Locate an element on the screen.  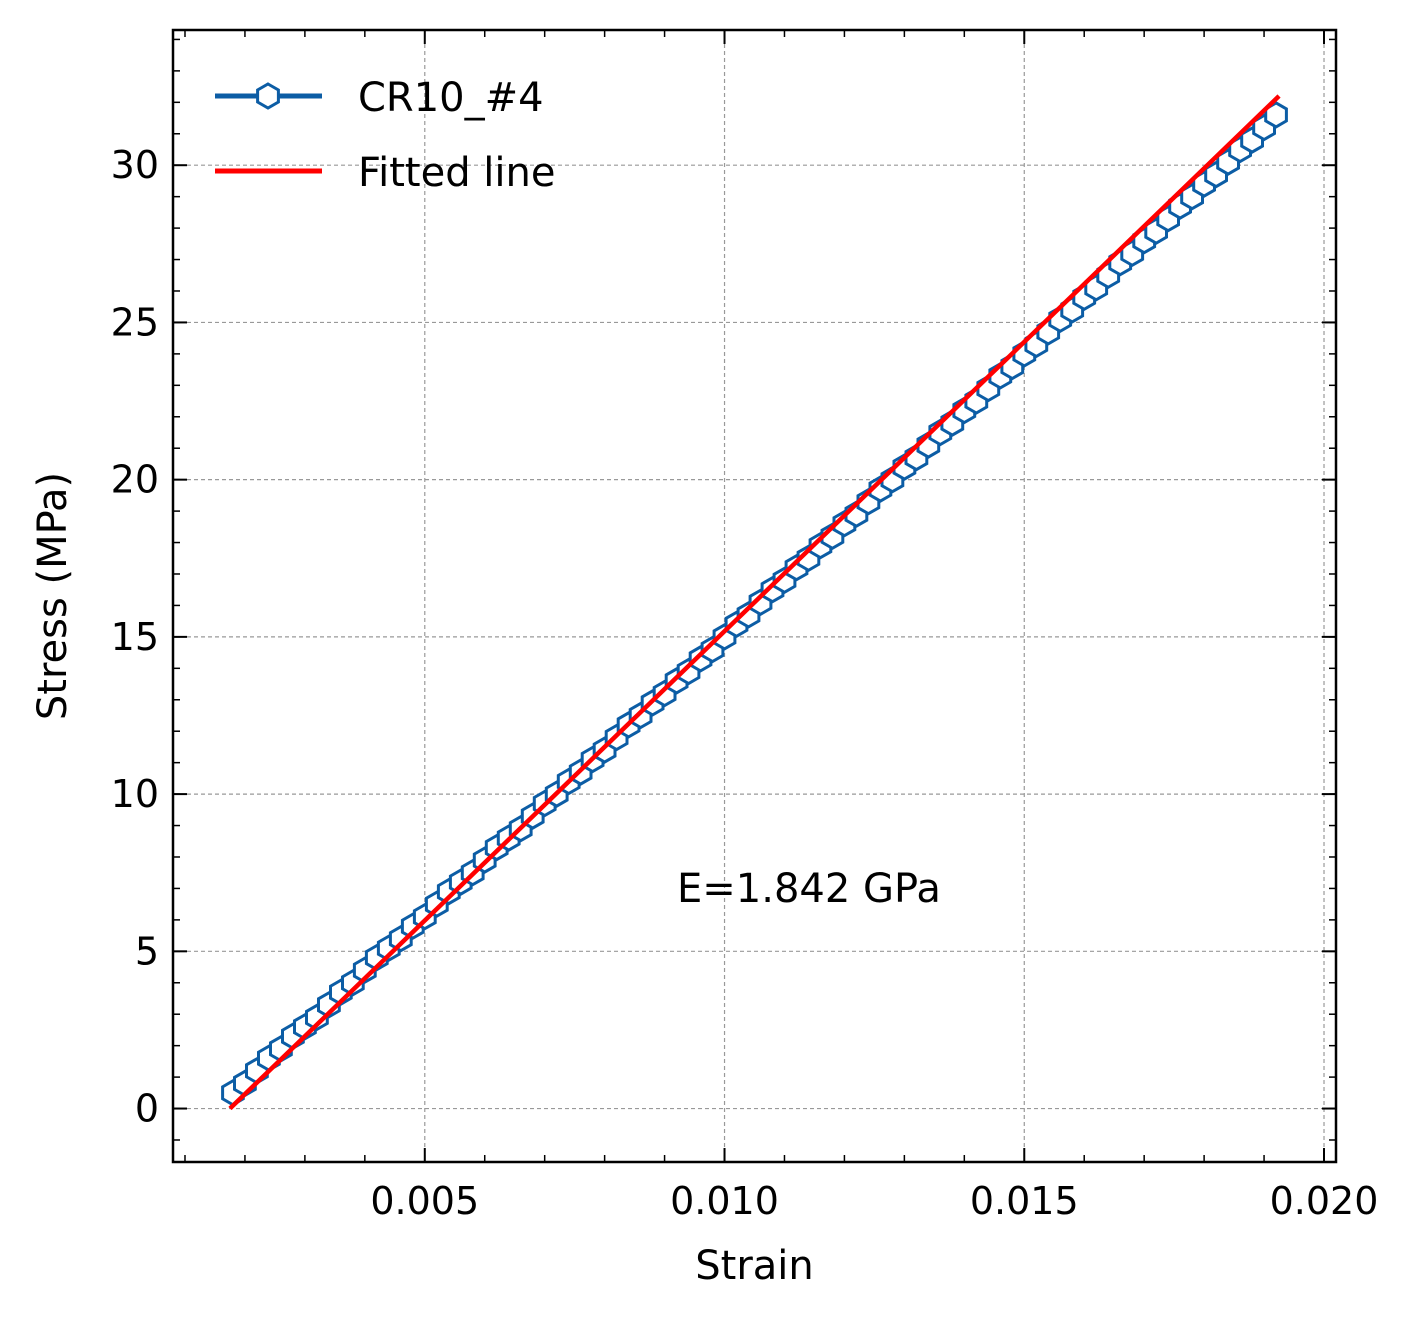
y-tick-label: 20 is located at coordinates (135, 480).